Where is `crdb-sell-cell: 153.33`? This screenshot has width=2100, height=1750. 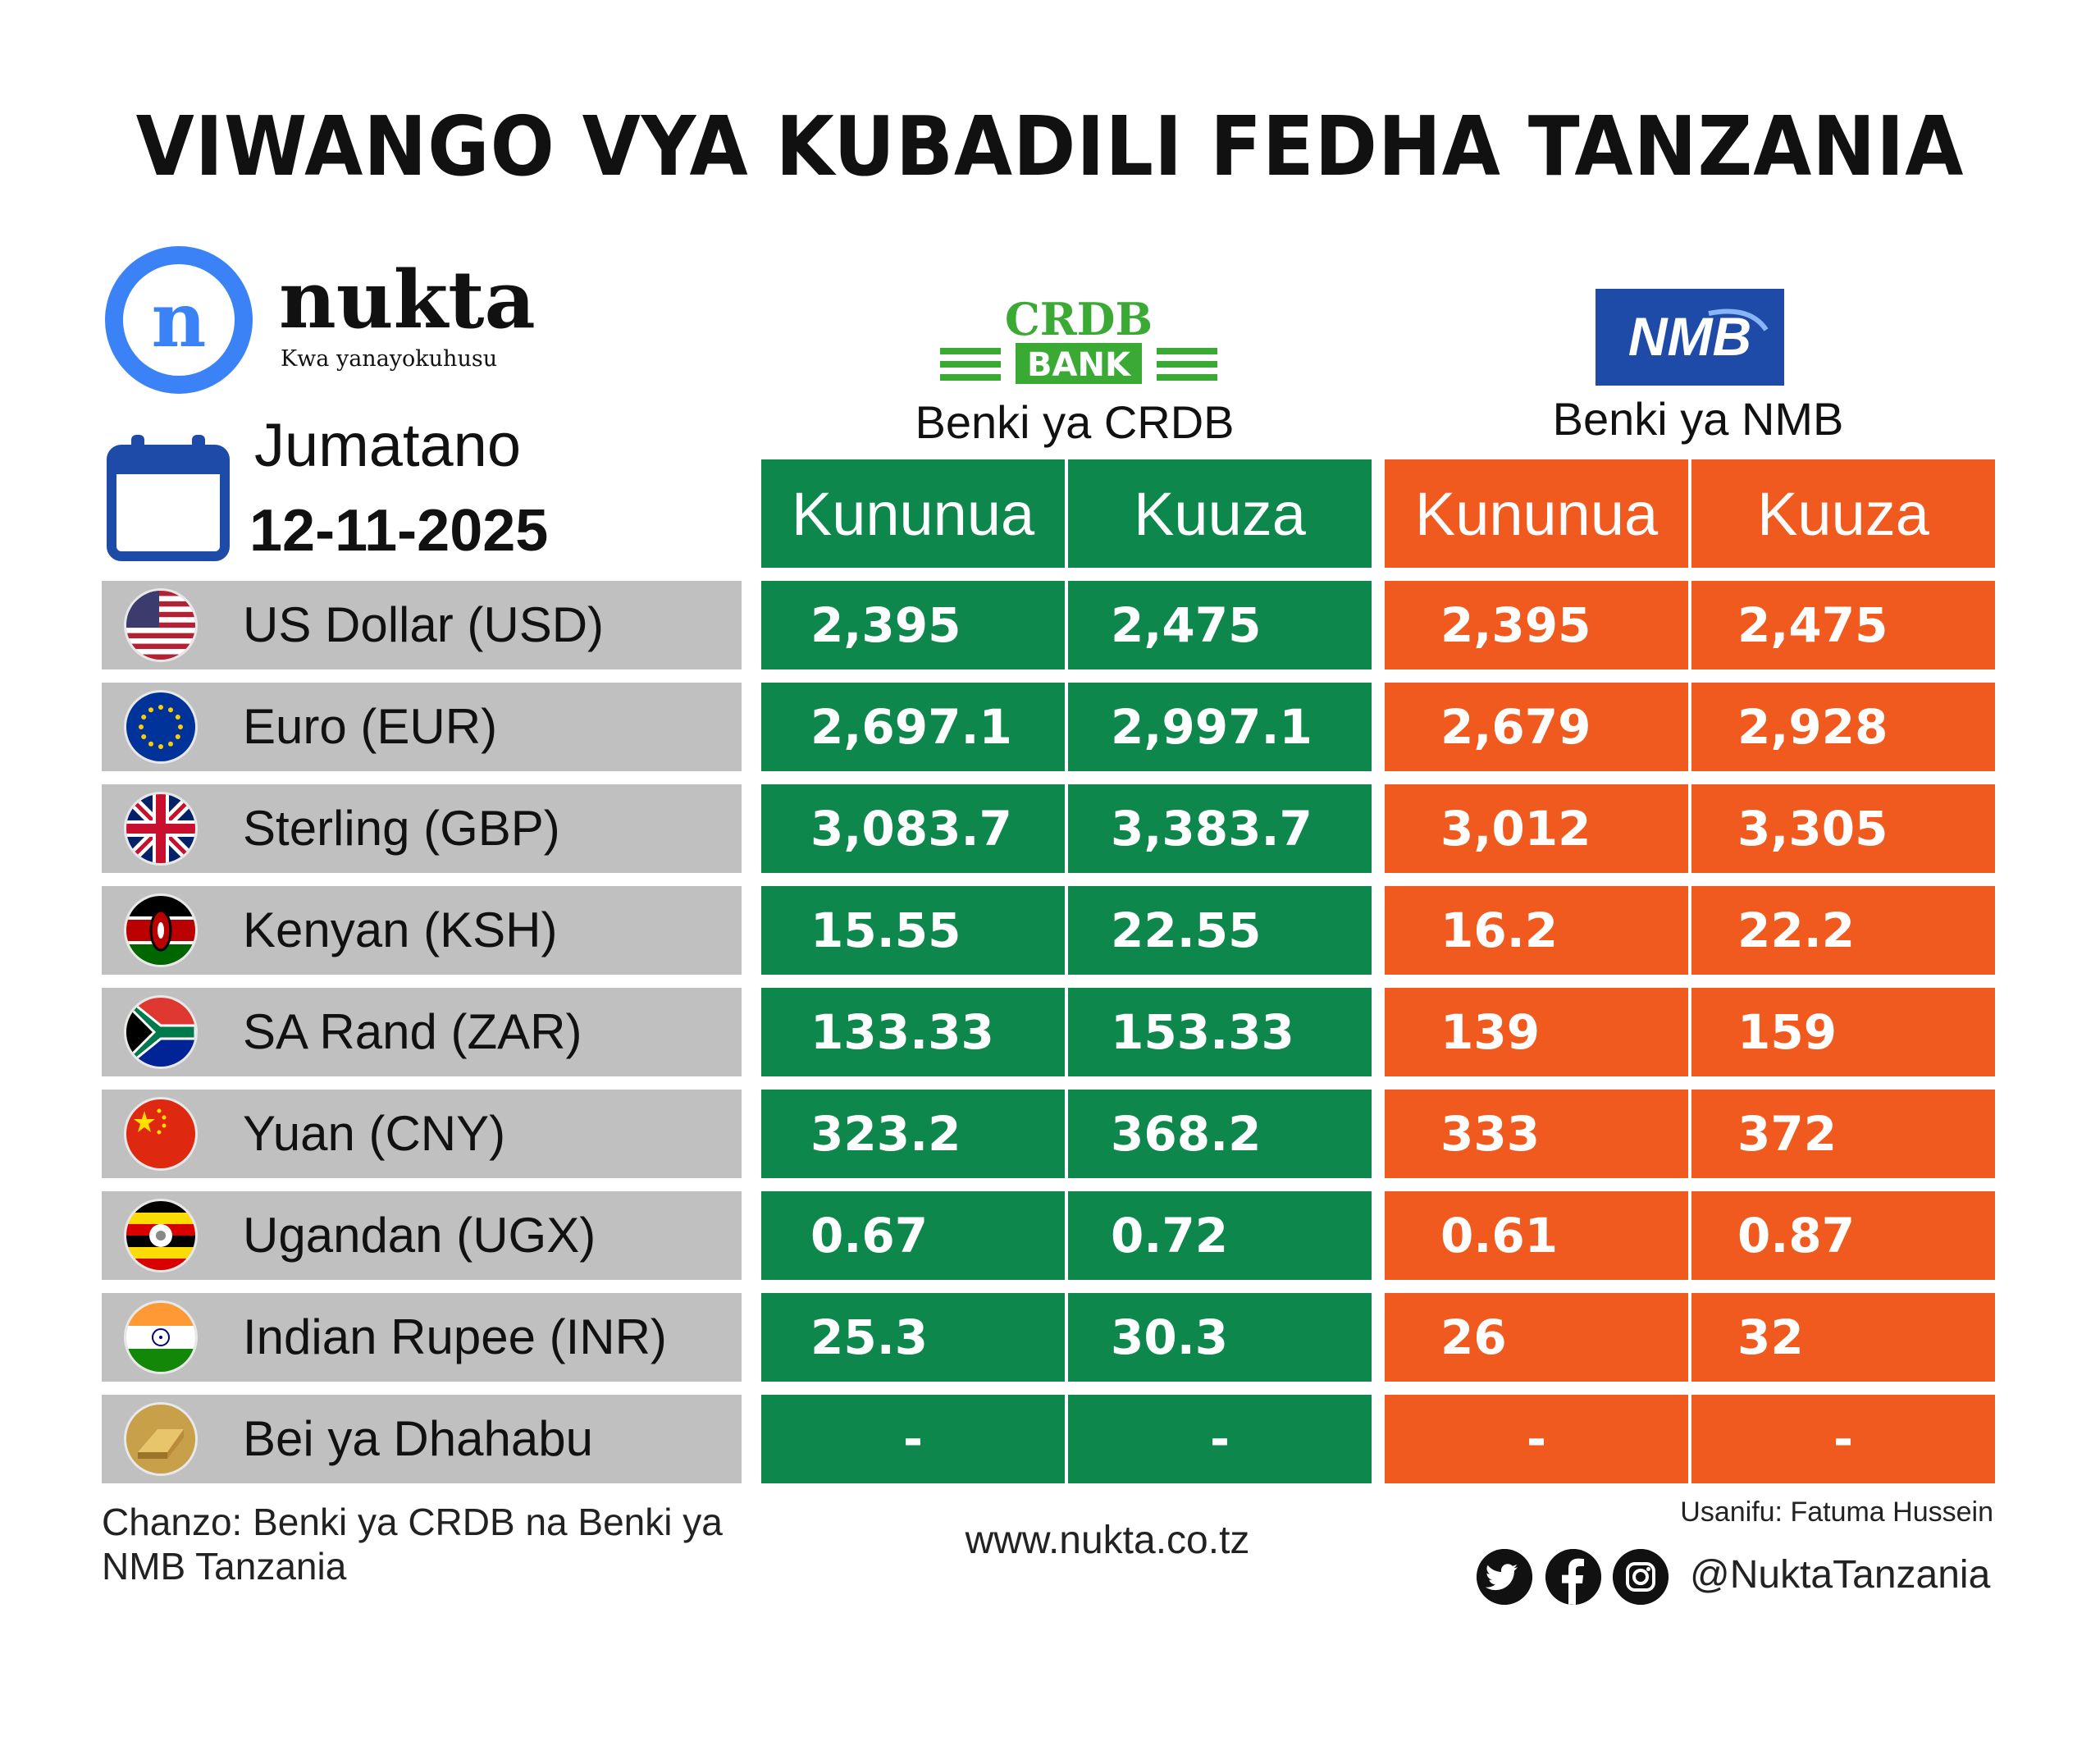
crdb-sell-cell: 153.33 is located at coordinates (1220, 1032).